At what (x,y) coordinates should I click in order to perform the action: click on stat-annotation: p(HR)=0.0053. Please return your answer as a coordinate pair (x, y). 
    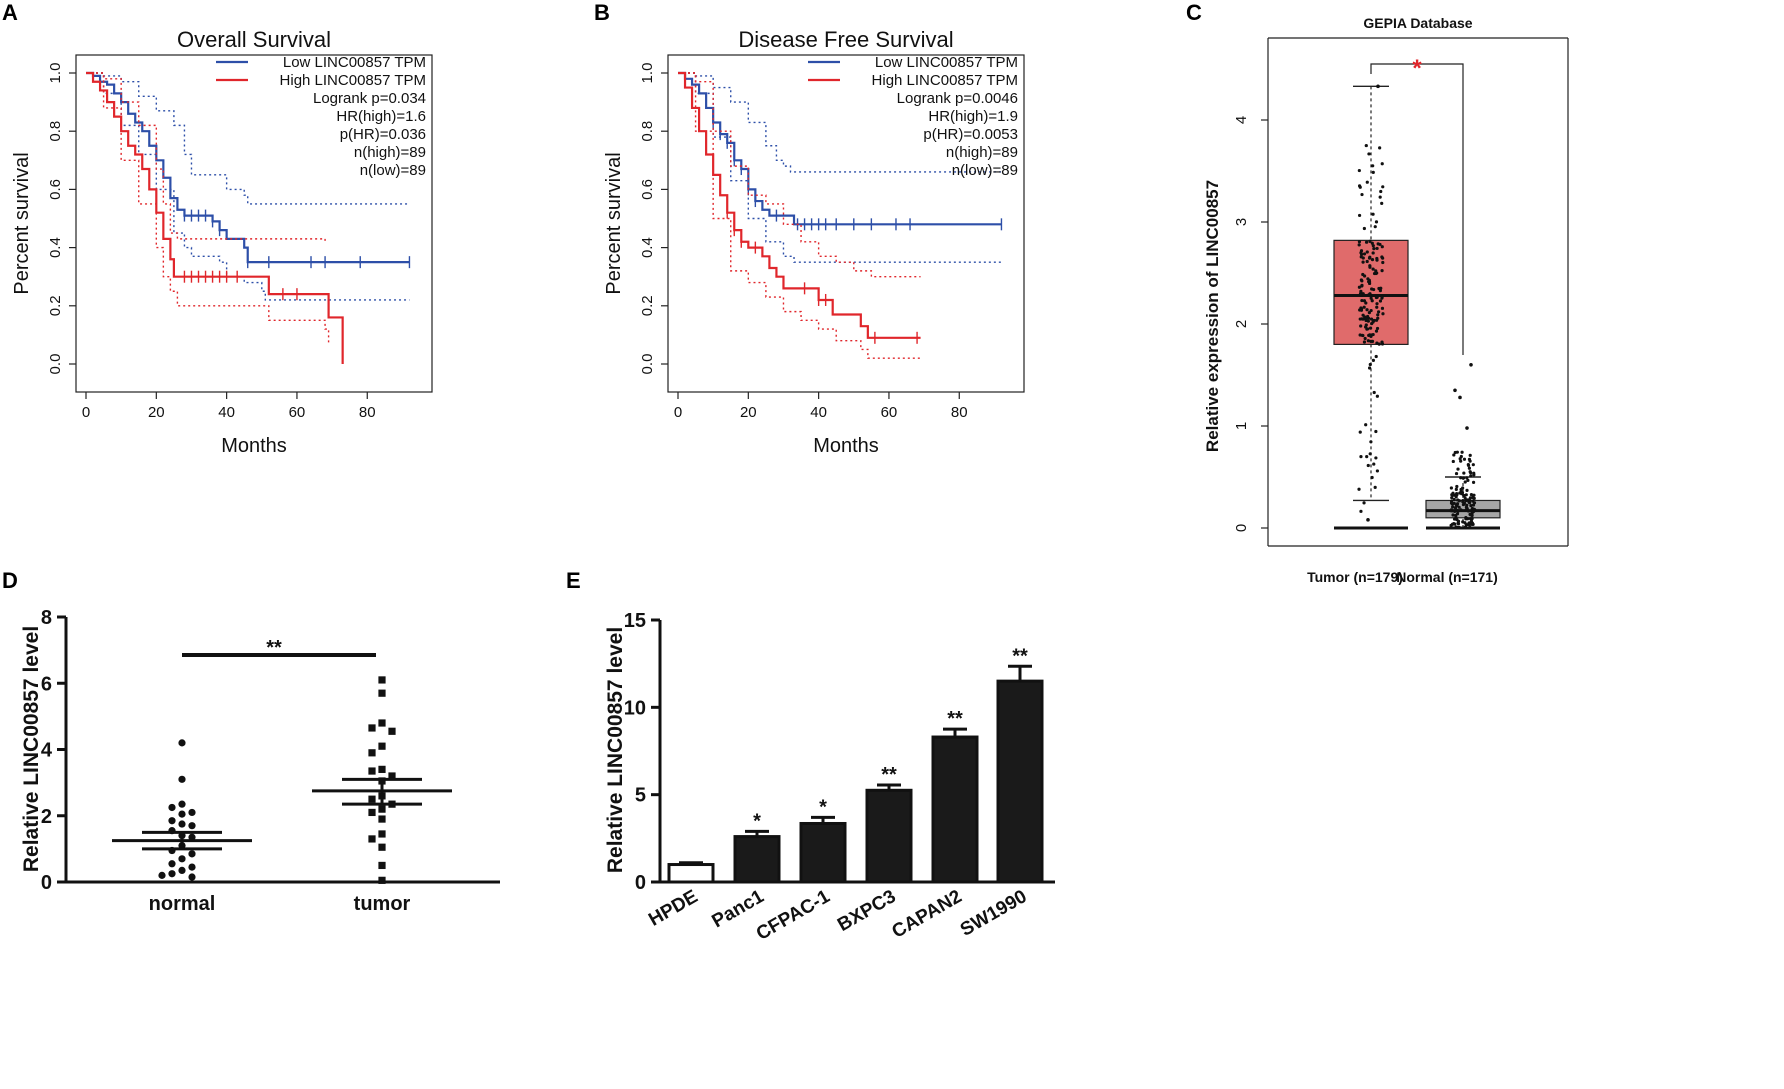
    Looking at the image, I should click on (970, 134).